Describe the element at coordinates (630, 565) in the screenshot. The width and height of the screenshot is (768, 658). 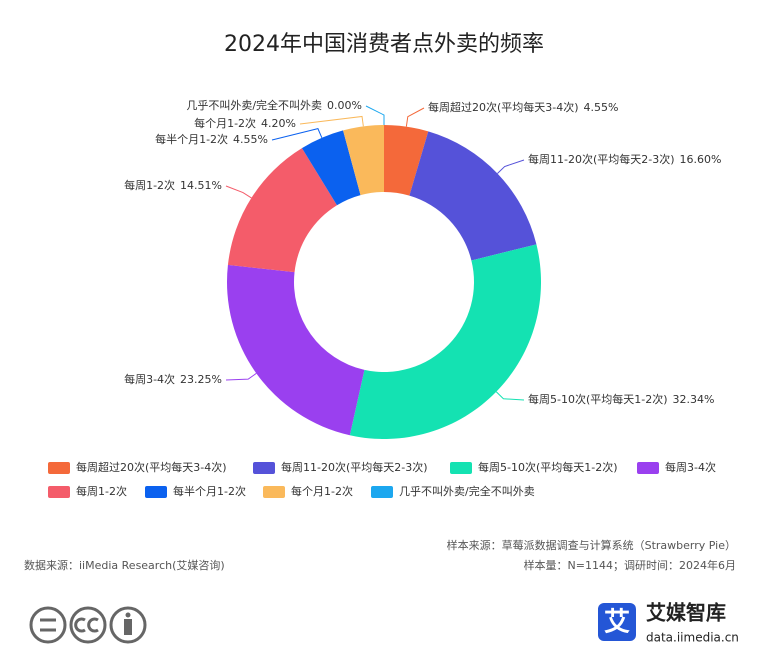
I see `sample-size: 样本量：N=1144；调研时间：2024年6月` at that location.